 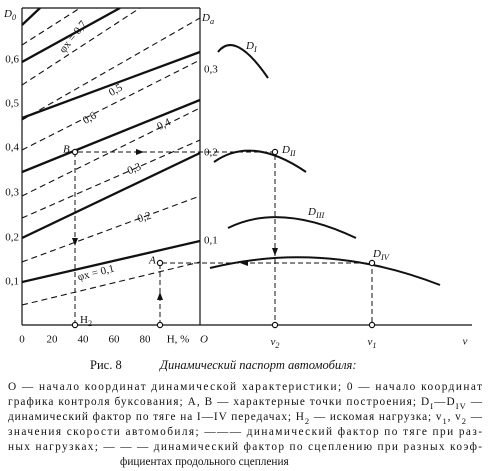 What do you see at coordinates (66, 150) in the screenshot?
I see `point-label: B` at bounding box center [66, 150].